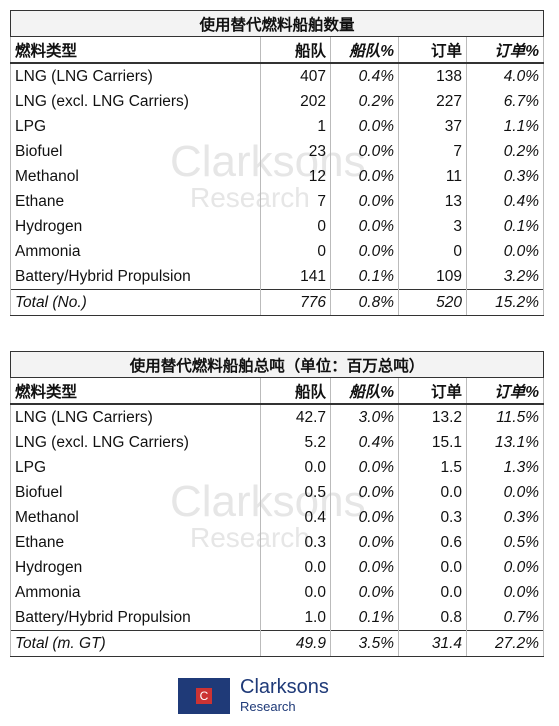  I want to click on cell: 0.6, so click(432, 542).